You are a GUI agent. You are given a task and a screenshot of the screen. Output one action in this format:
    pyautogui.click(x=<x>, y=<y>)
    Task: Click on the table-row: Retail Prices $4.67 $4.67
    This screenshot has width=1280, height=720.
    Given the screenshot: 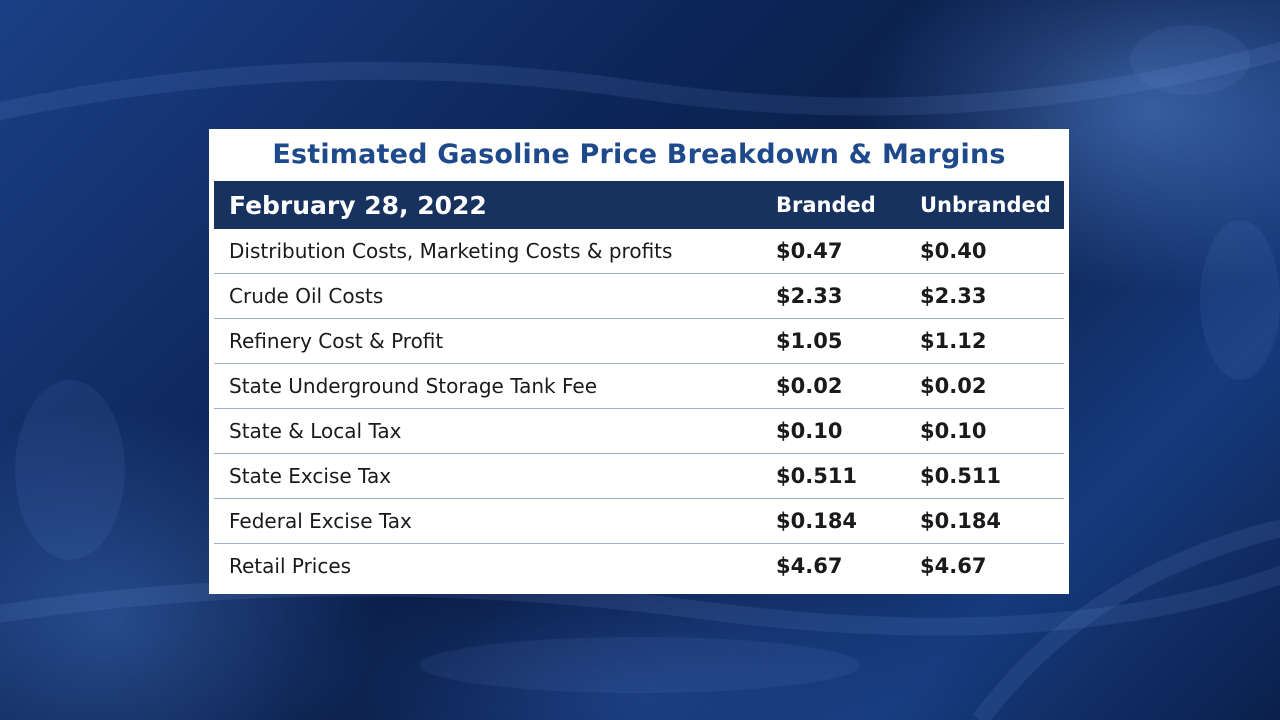 What is the action you would take?
    pyautogui.click(x=639, y=566)
    